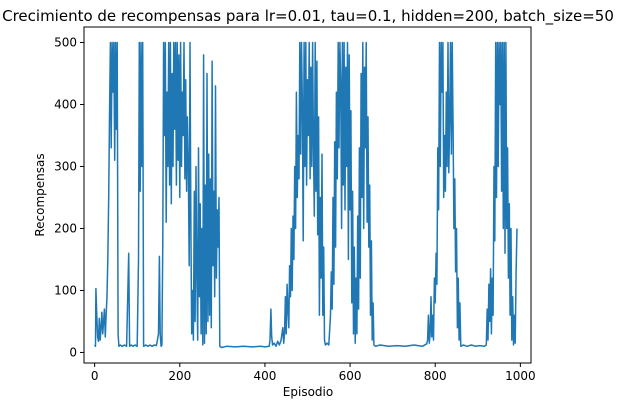 The width and height of the screenshot is (617, 407). Describe the element at coordinates (435, 376) in the screenshot. I see `x-tick-label: 800` at that location.